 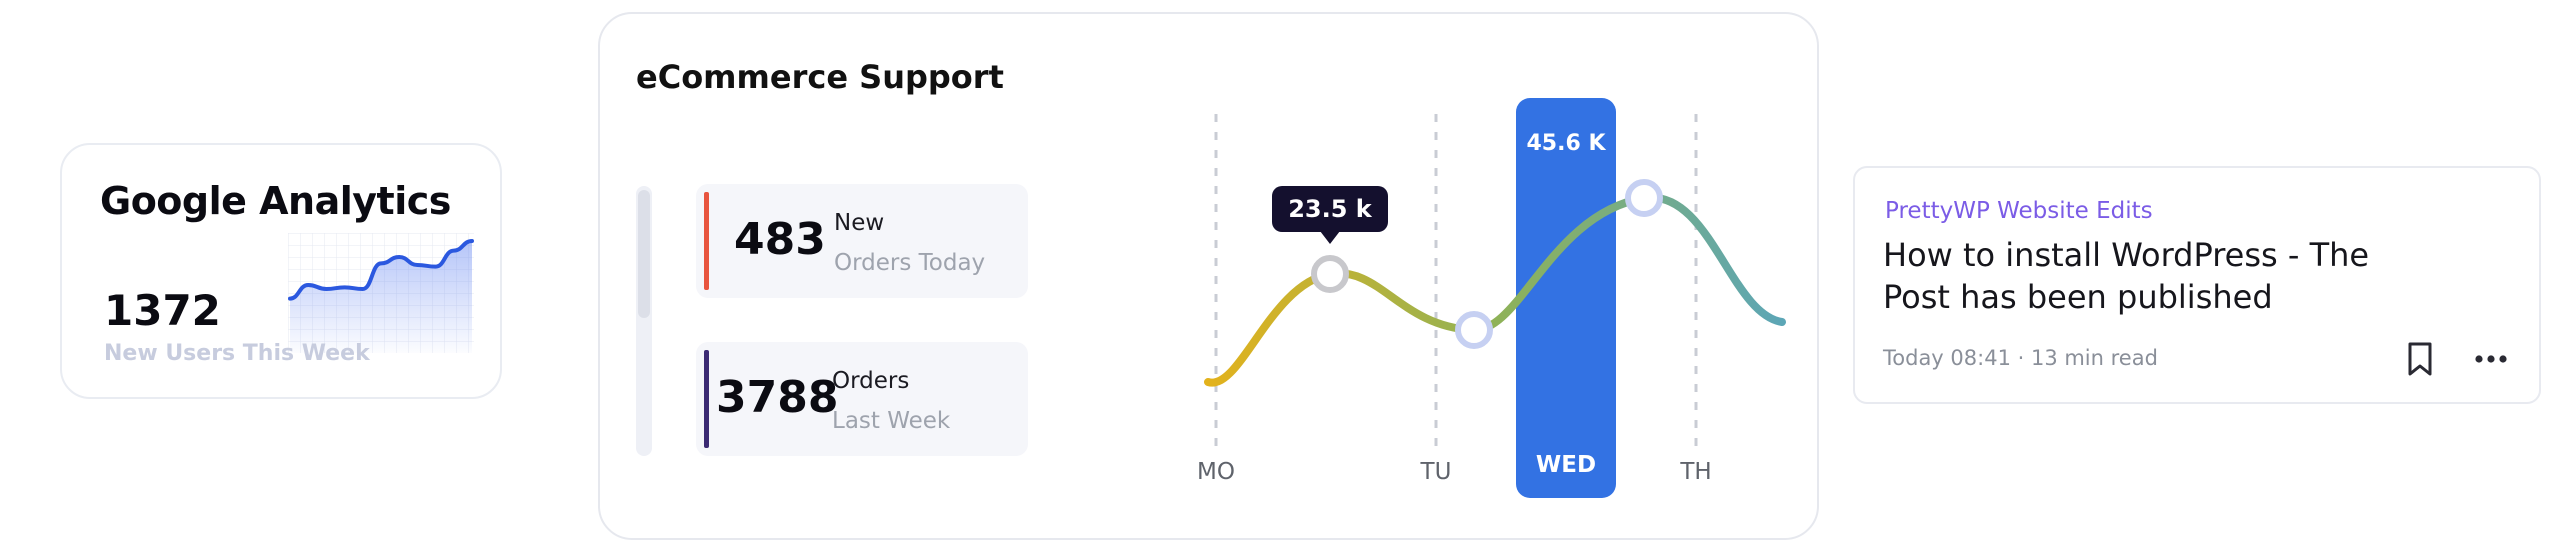 I want to click on ga-sparkline-area, so click(x=381, y=297).